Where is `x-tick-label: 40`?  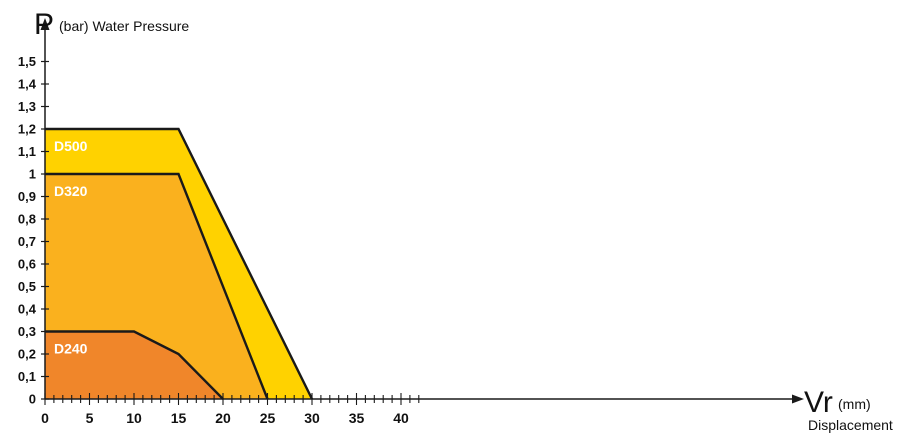
x-tick-label: 40 is located at coordinates (401, 418).